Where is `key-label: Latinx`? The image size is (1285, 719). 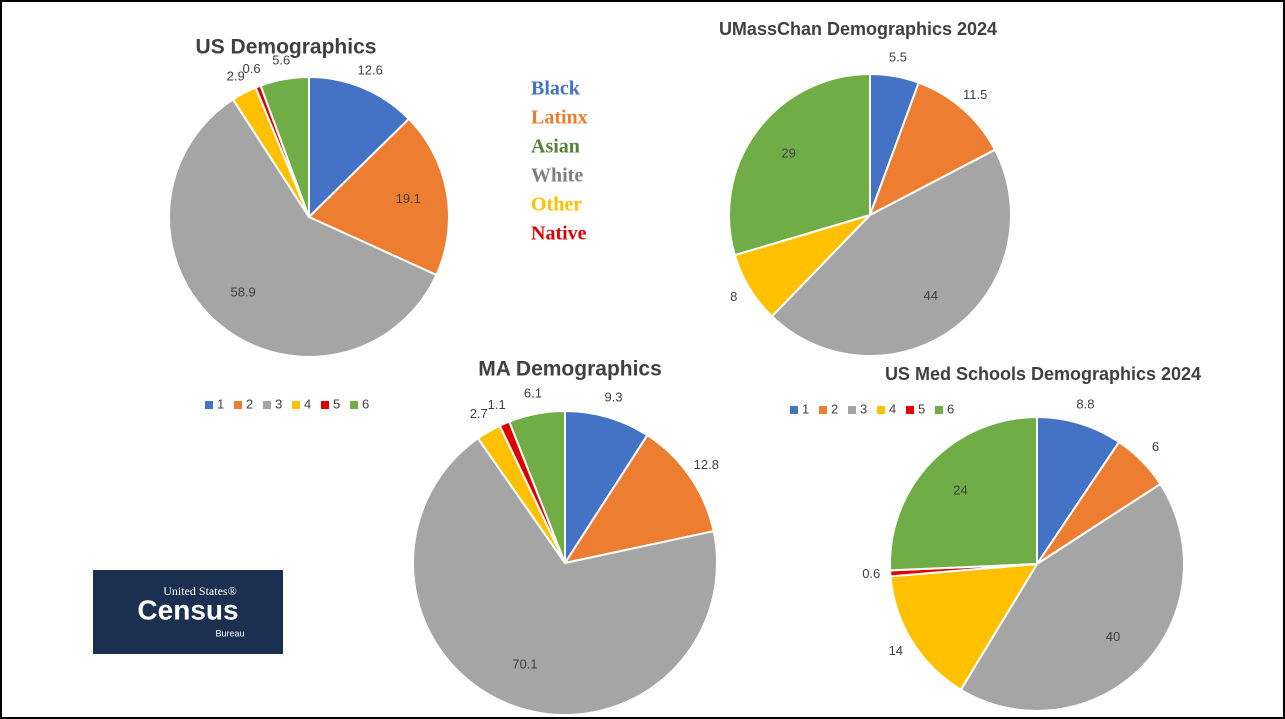
key-label: Latinx is located at coordinates (559, 118).